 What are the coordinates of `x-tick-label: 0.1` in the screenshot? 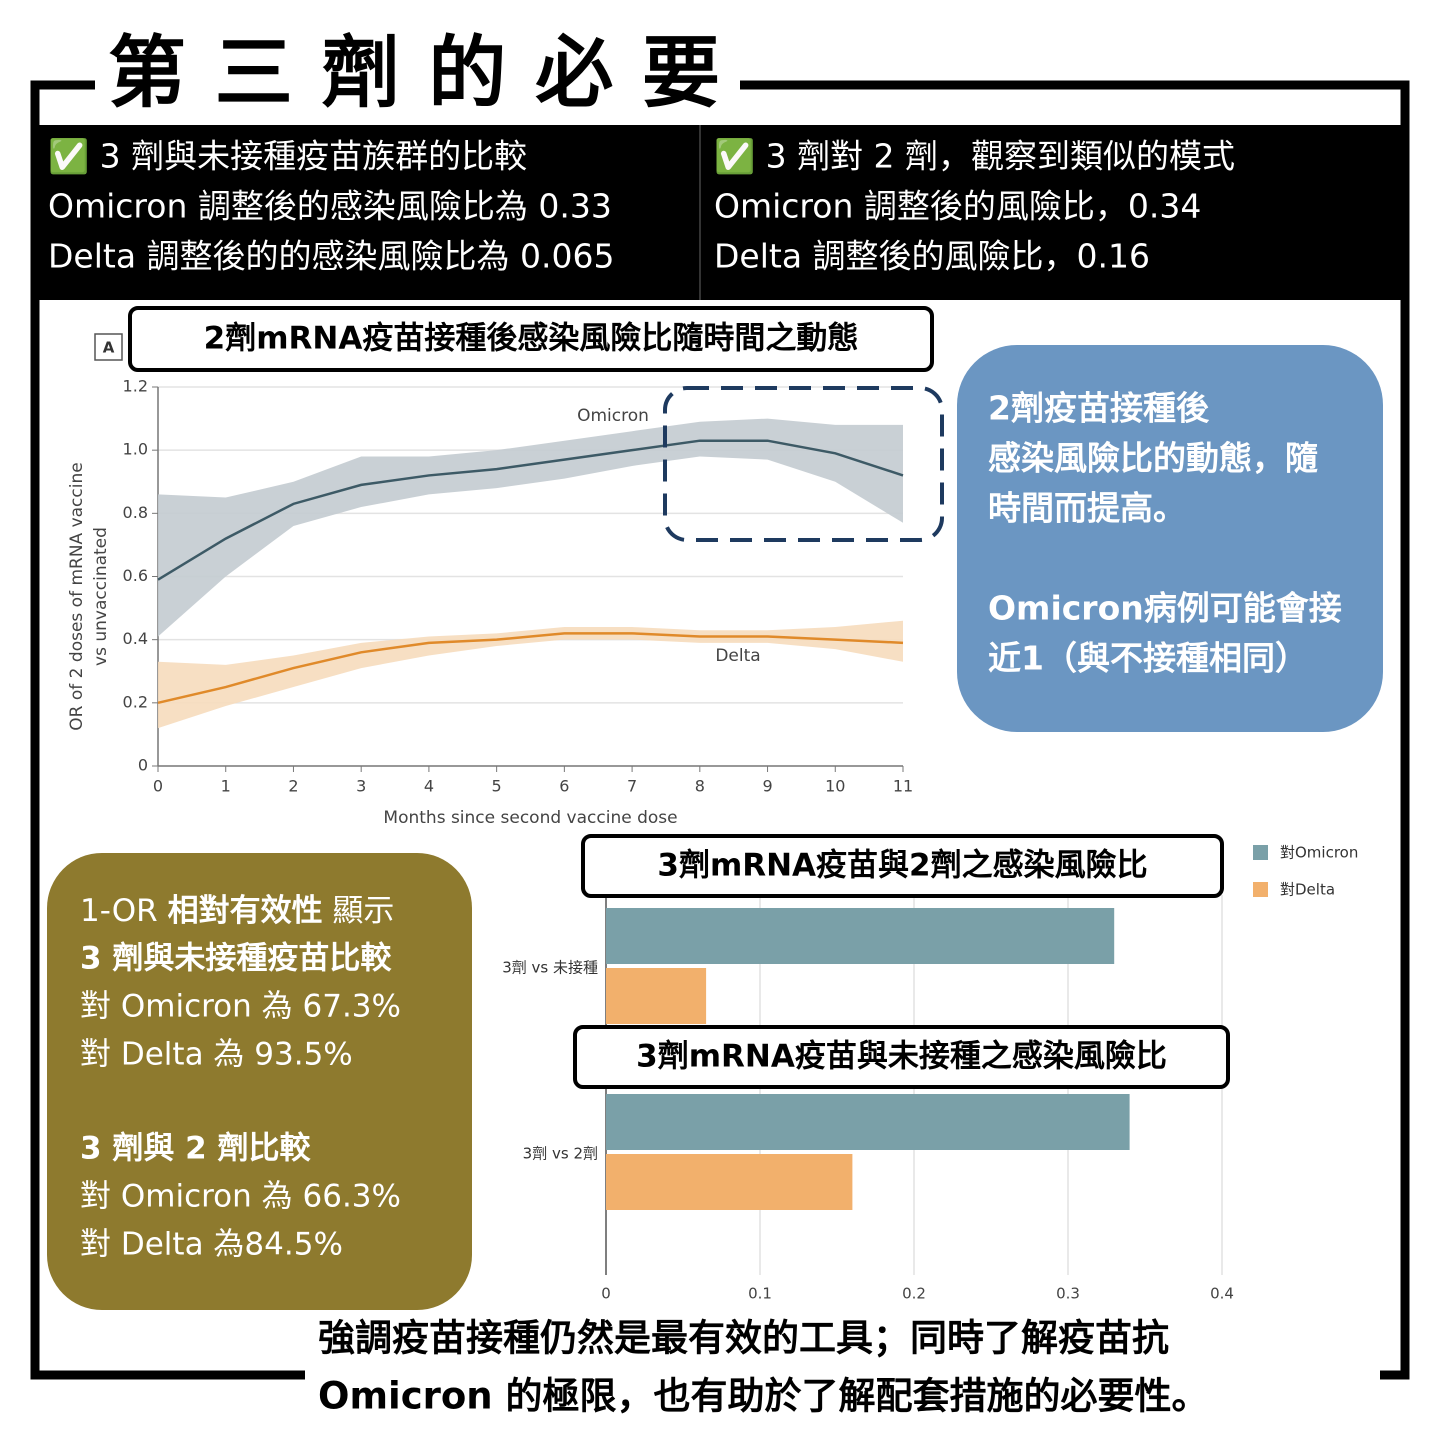 It's located at (760, 1294).